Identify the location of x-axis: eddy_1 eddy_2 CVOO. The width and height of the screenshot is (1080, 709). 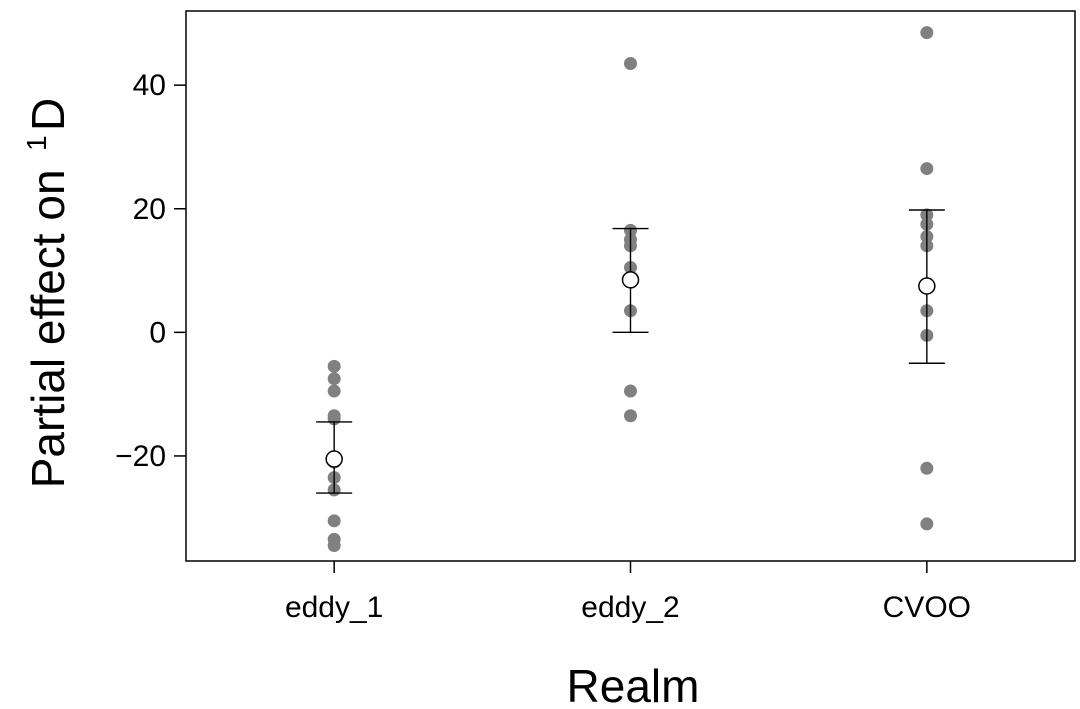
(628, 592).